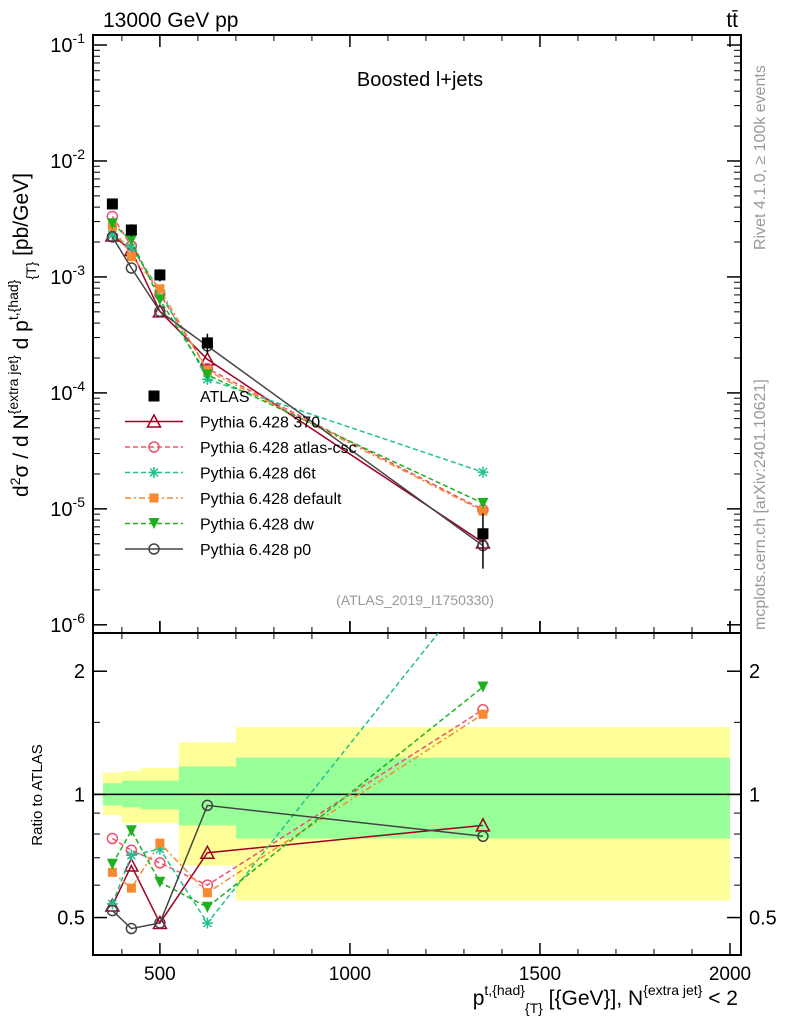  What do you see at coordinates (350, 974) in the screenshot?
I see `x-tick-label: 1000` at bounding box center [350, 974].